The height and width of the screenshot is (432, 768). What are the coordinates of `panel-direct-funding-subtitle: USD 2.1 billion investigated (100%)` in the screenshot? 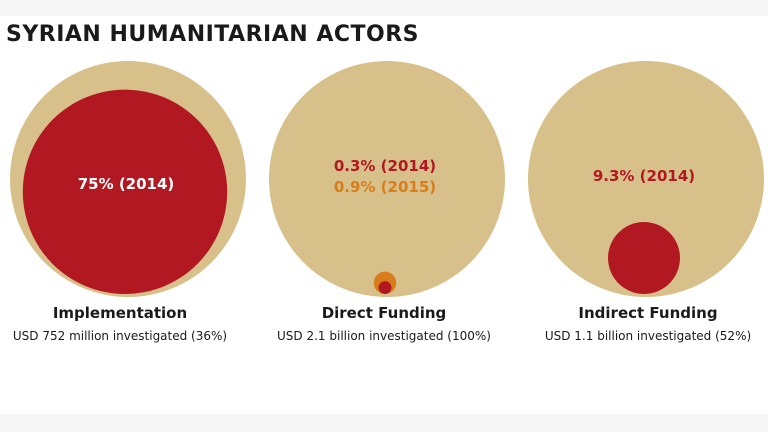 It's located at (384, 336).